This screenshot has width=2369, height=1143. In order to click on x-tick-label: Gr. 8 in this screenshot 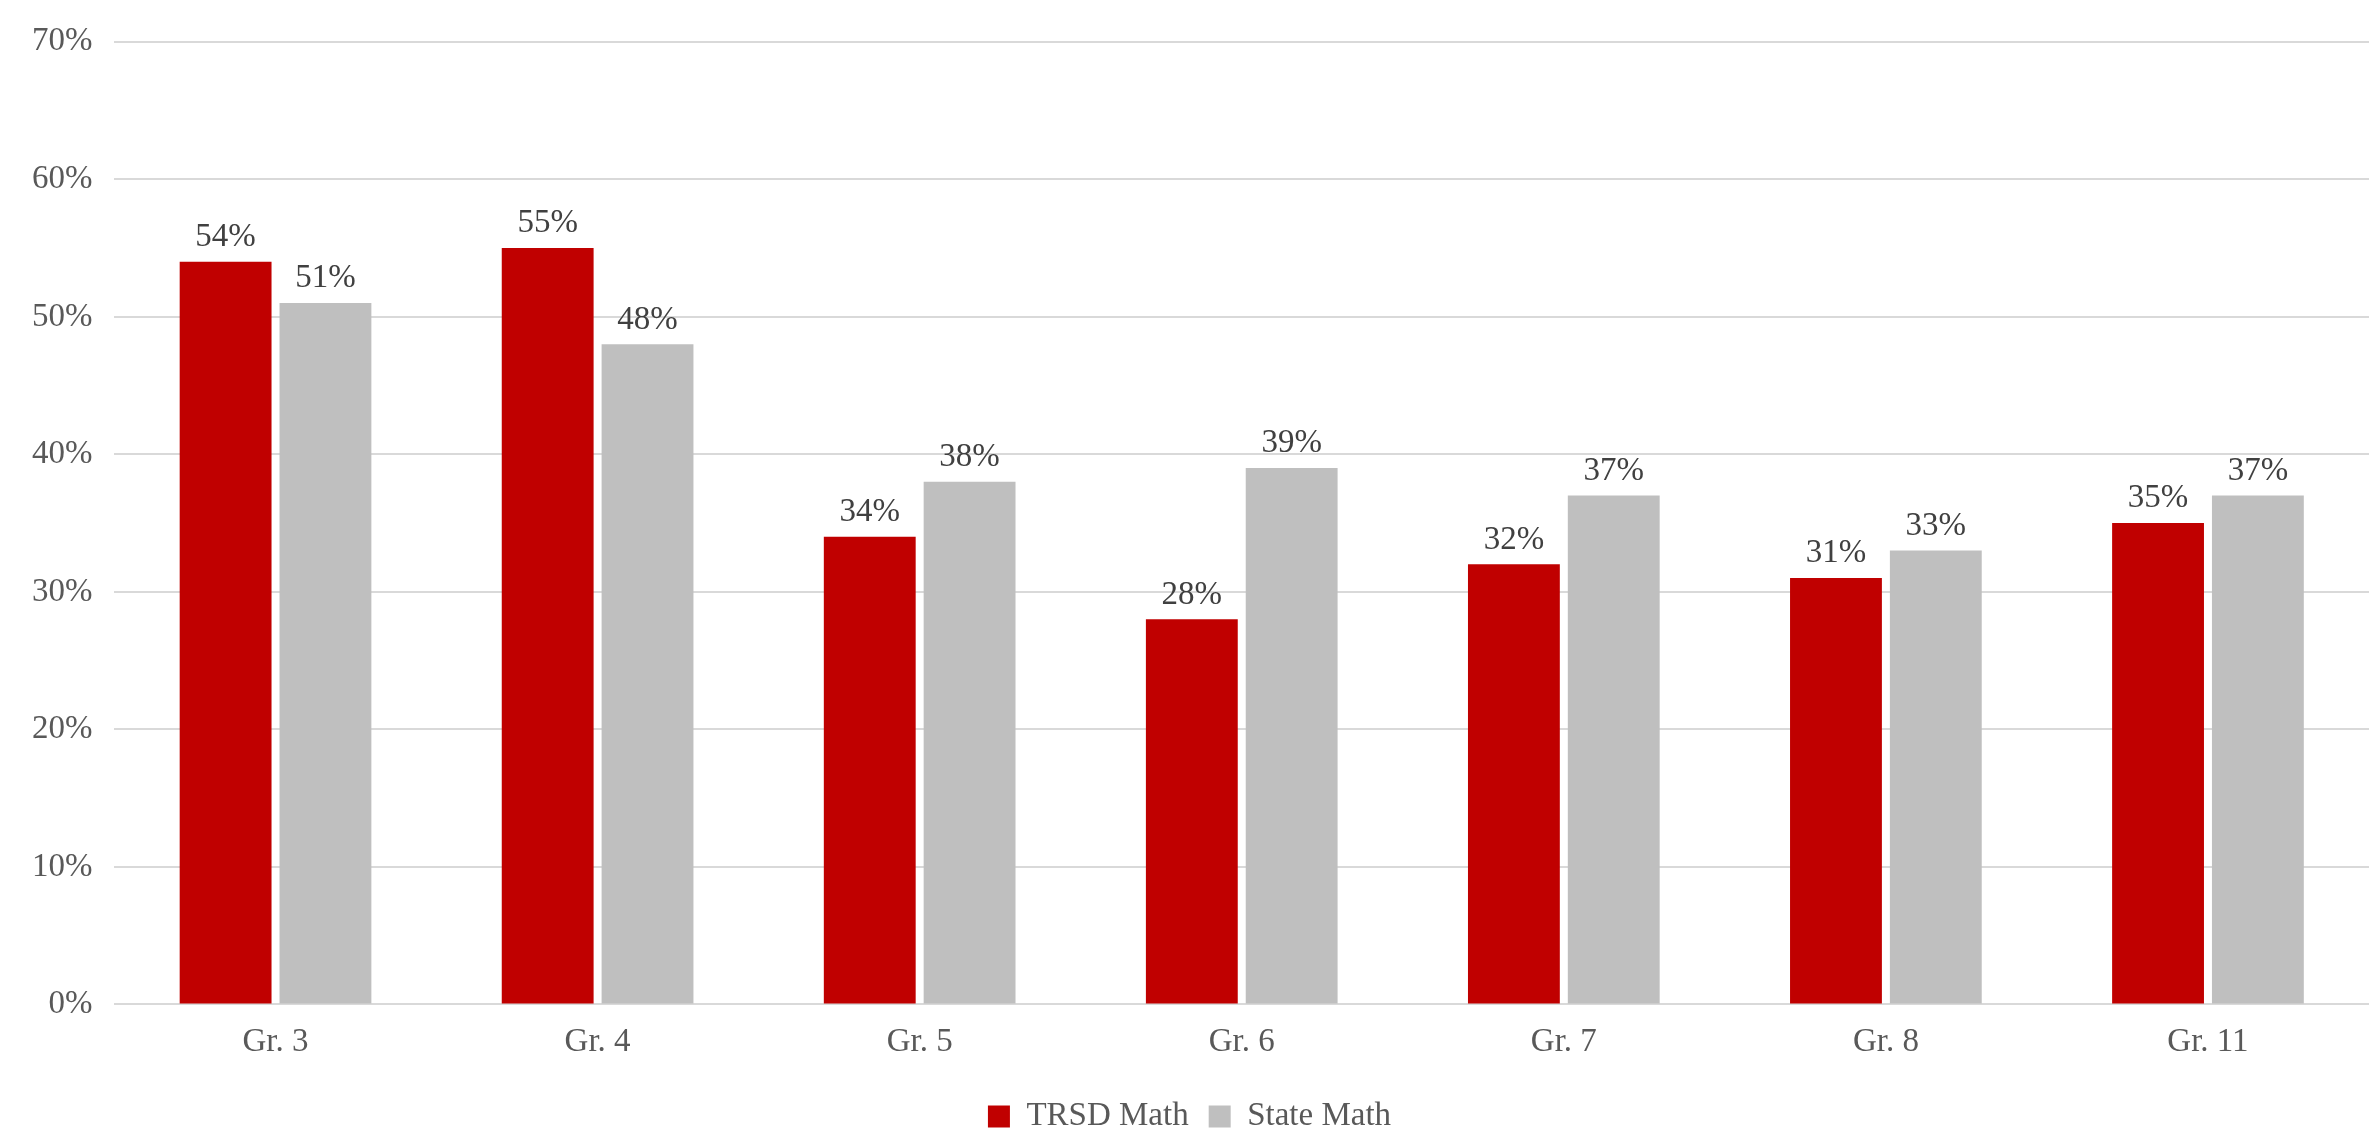, I will do `click(1885, 1039)`.